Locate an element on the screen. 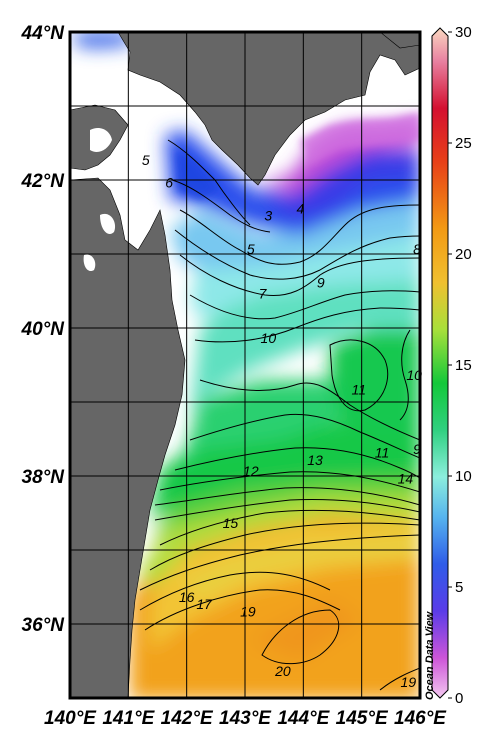  colorbar-ramp is located at coordinates (440, 363).